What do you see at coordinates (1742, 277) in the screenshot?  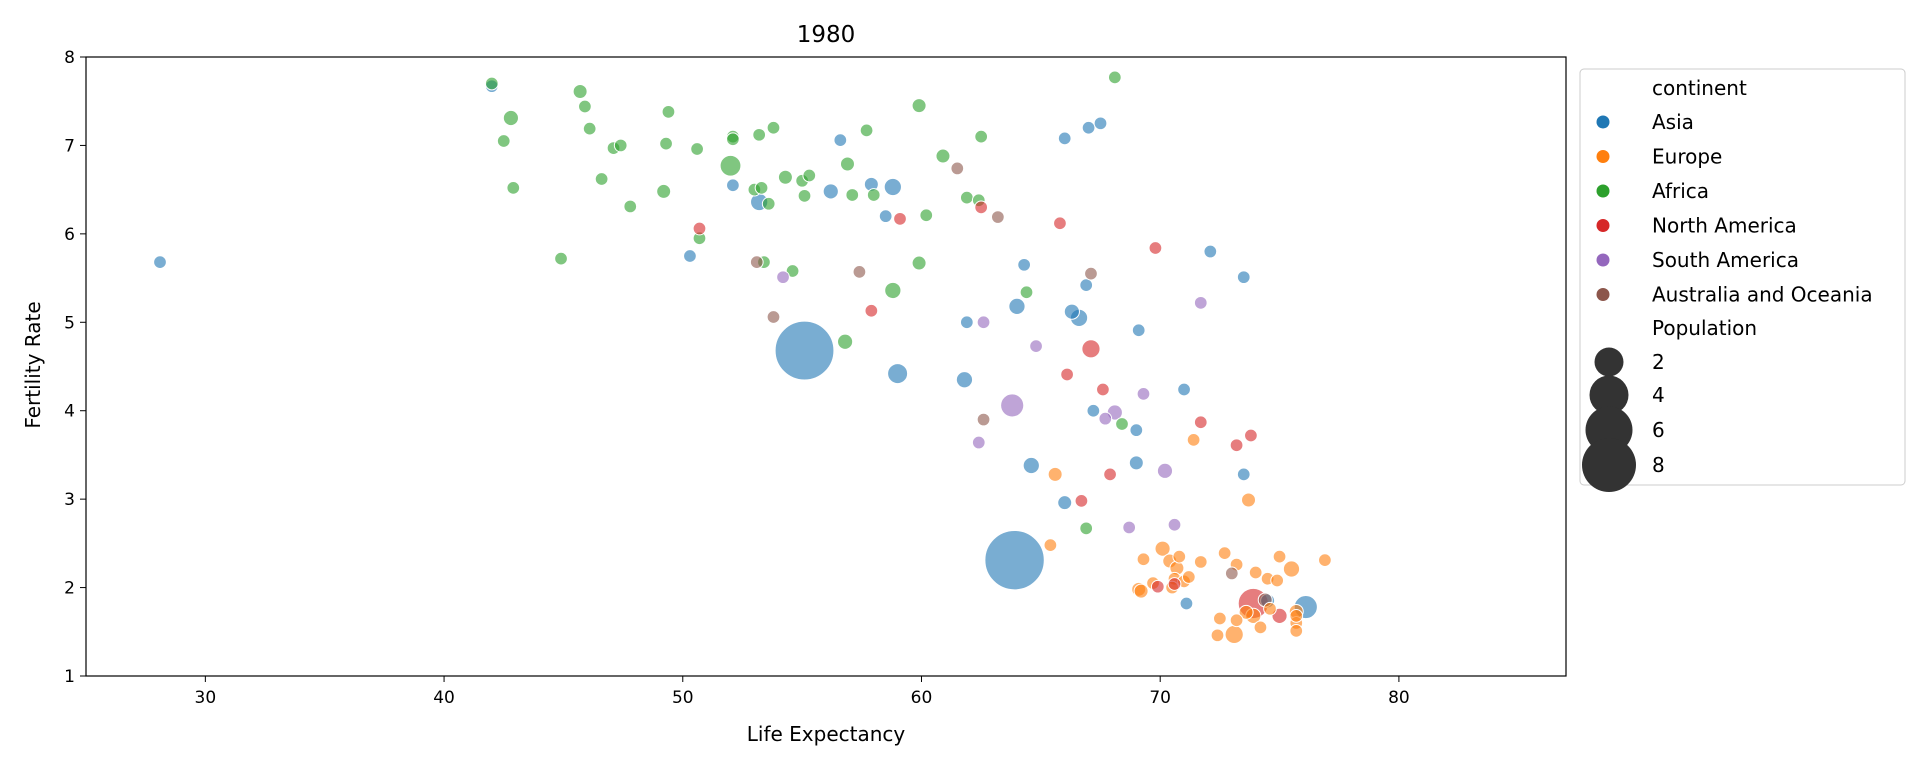 I see `legend-box` at bounding box center [1742, 277].